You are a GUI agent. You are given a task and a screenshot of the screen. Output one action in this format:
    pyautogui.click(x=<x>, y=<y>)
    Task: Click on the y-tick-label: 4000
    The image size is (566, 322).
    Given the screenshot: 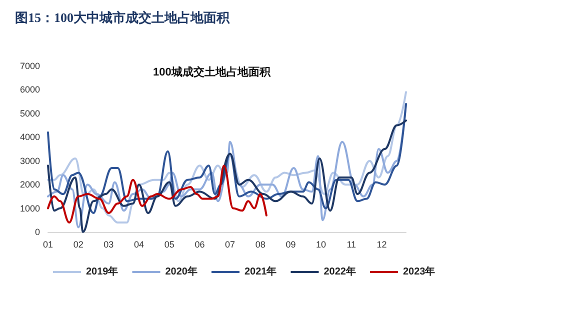 What is the action you would take?
    pyautogui.click(x=30, y=137)
    